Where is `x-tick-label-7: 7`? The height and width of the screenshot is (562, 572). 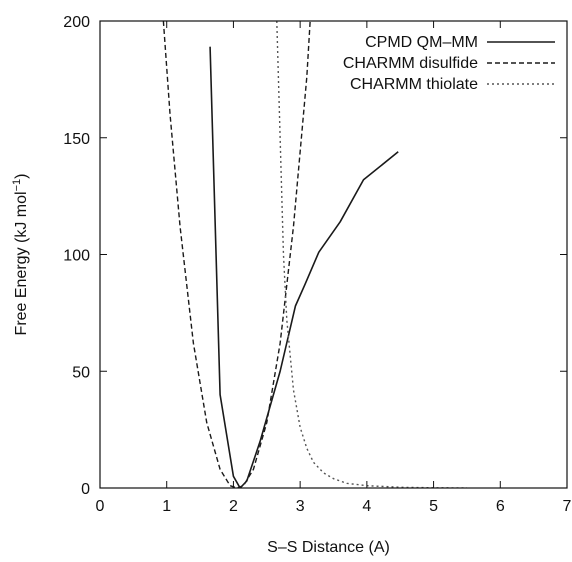 x-tick-label-7: 7 is located at coordinates (567, 506).